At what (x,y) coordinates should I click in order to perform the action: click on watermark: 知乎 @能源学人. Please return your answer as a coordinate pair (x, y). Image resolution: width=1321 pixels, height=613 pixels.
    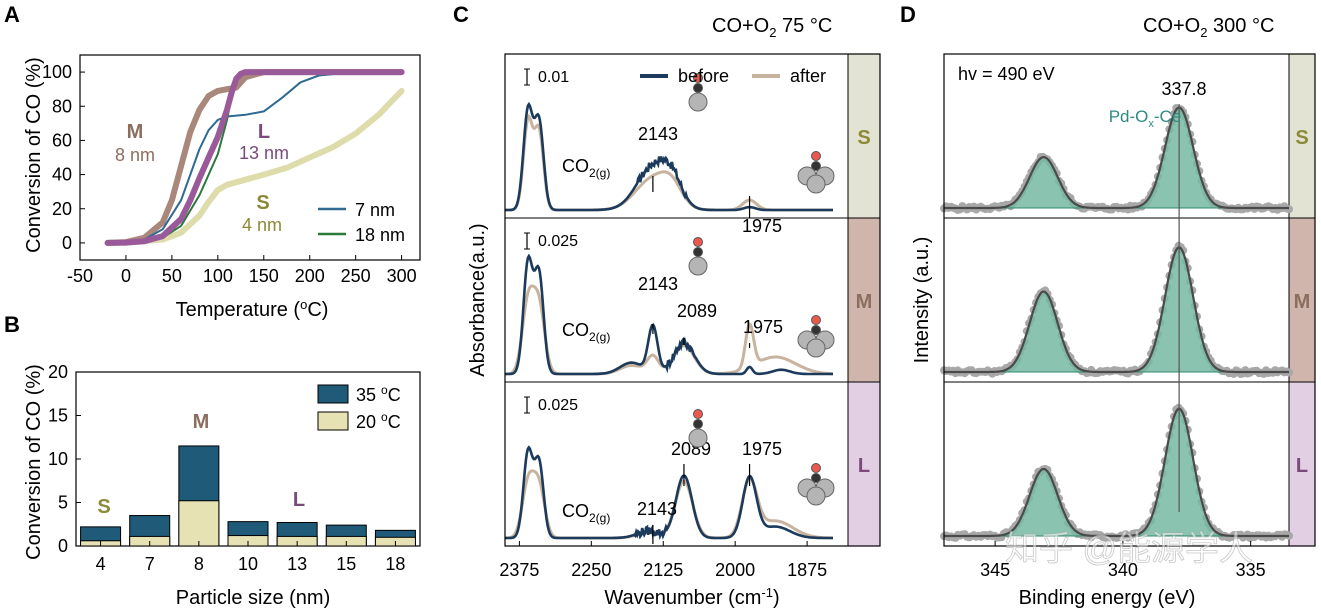
    Looking at the image, I should click on (1129, 549).